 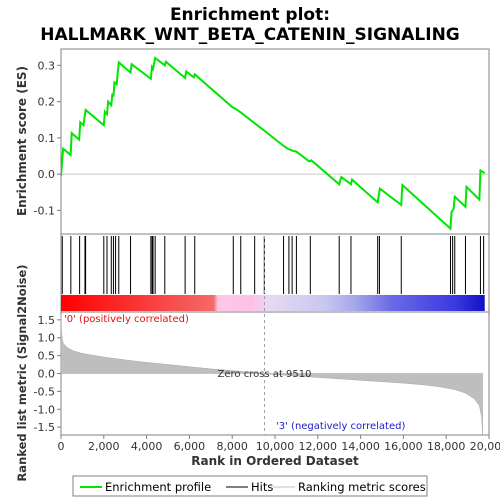 I want to click on hit-markers, so click(x=273, y=265).